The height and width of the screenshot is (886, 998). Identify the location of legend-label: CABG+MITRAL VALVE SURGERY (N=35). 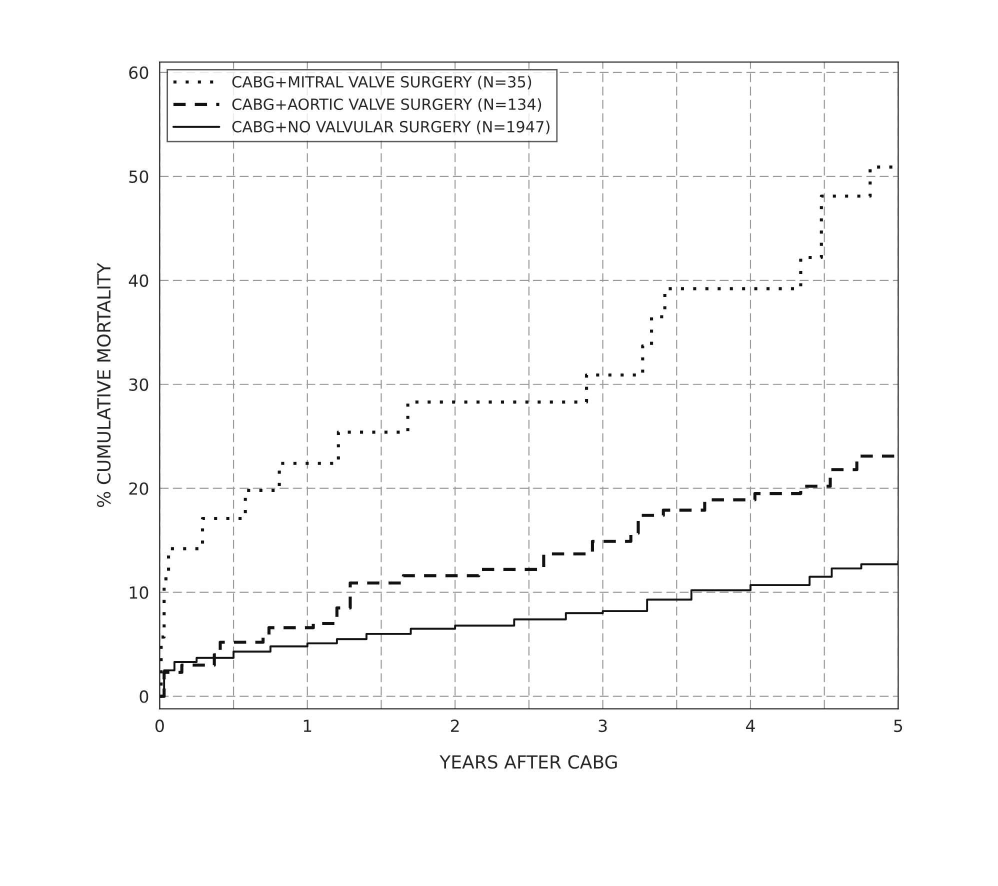
(382, 83).